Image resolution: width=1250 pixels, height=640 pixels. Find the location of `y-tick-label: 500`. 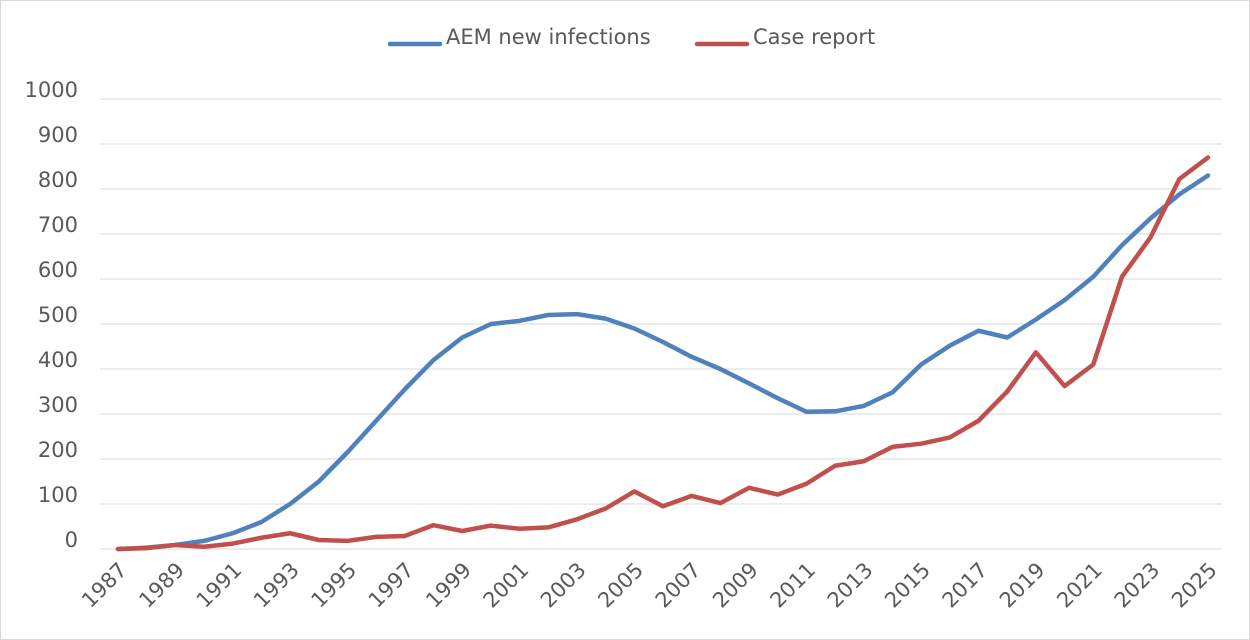

y-tick-label: 500 is located at coordinates (58, 315).